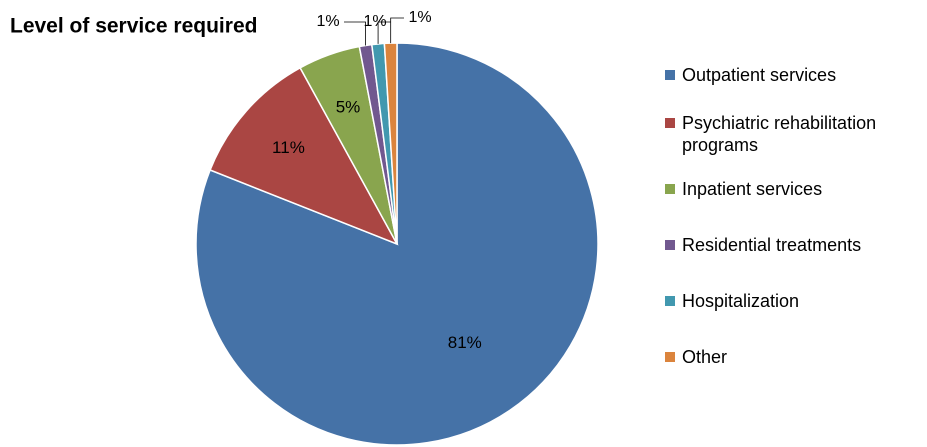 This screenshot has width=927, height=447. I want to click on legend-item: Outpatient services, so click(750, 75).